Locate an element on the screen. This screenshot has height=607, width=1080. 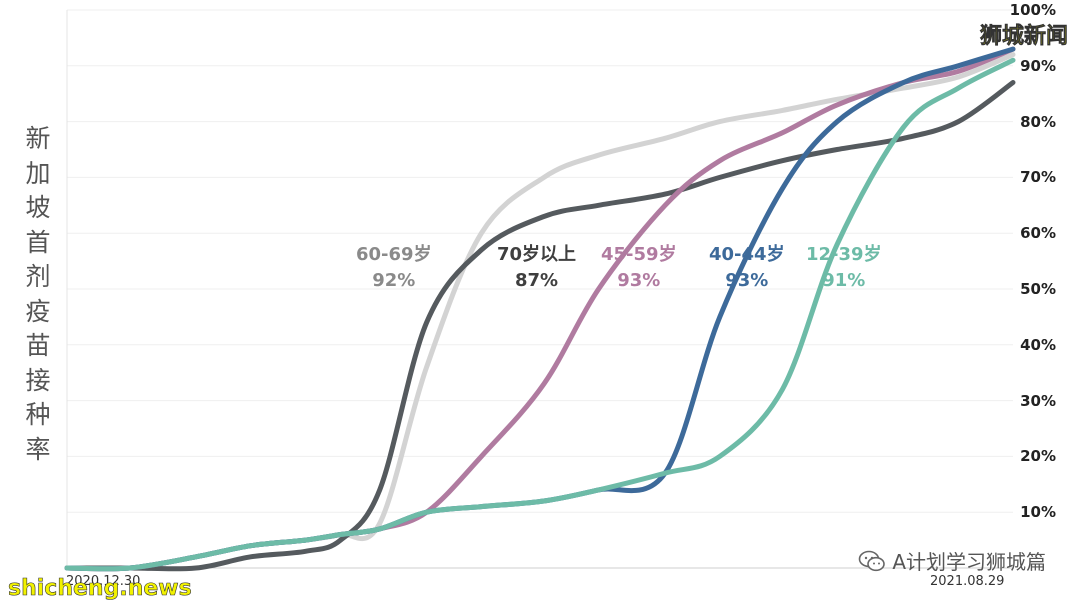
series-label-45-59: 45-59岁 93% is located at coordinates (639, 268).